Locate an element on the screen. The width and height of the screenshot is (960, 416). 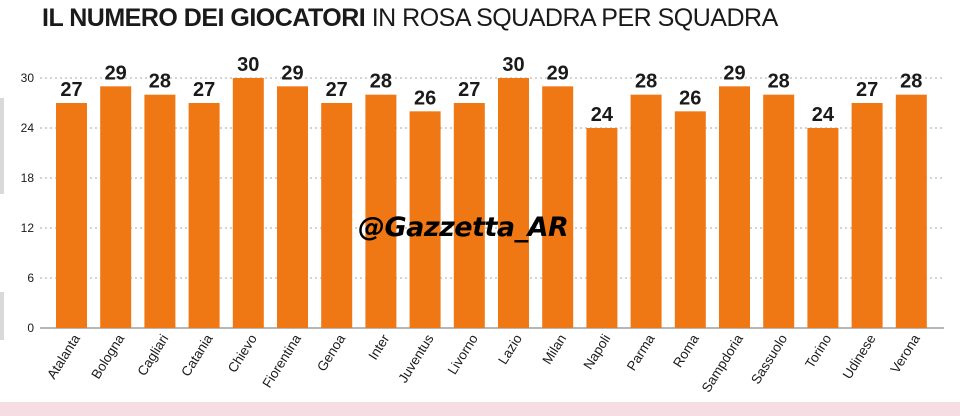
x-tick-label: Catania is located at coordinates (197, 355).